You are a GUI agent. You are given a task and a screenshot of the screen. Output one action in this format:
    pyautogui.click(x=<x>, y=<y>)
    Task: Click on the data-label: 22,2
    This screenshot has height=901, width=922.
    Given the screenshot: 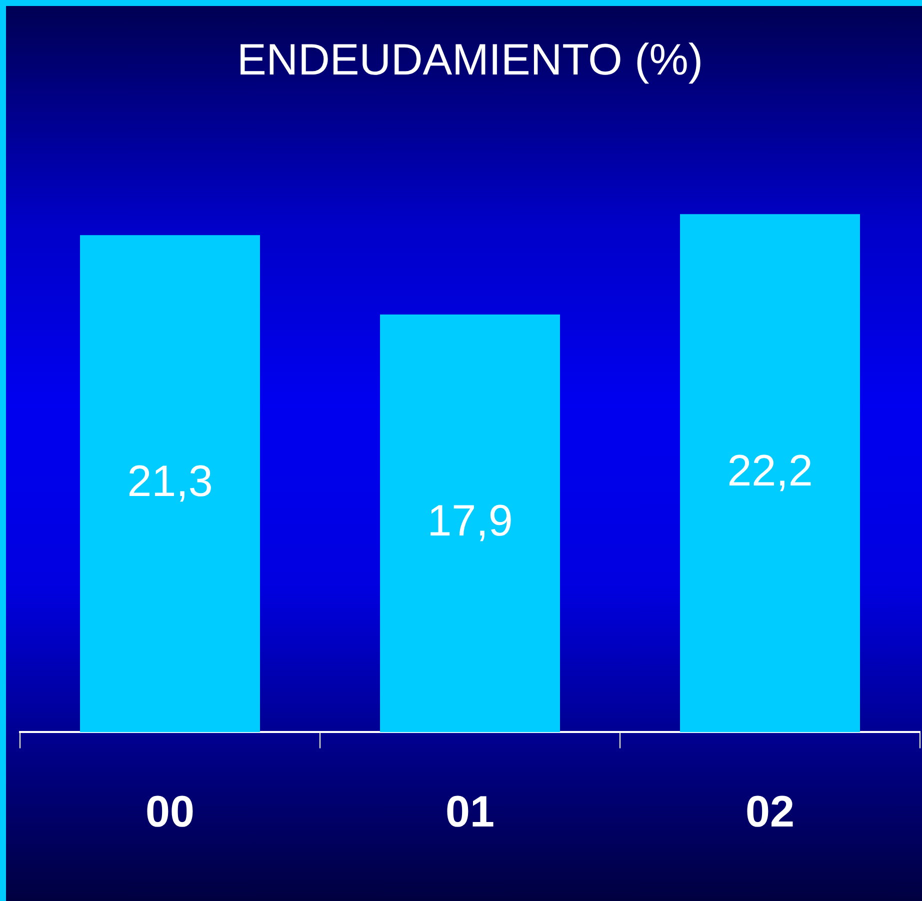 What is the action you would take?
    pyautogui.click(x=770, y=471)
    